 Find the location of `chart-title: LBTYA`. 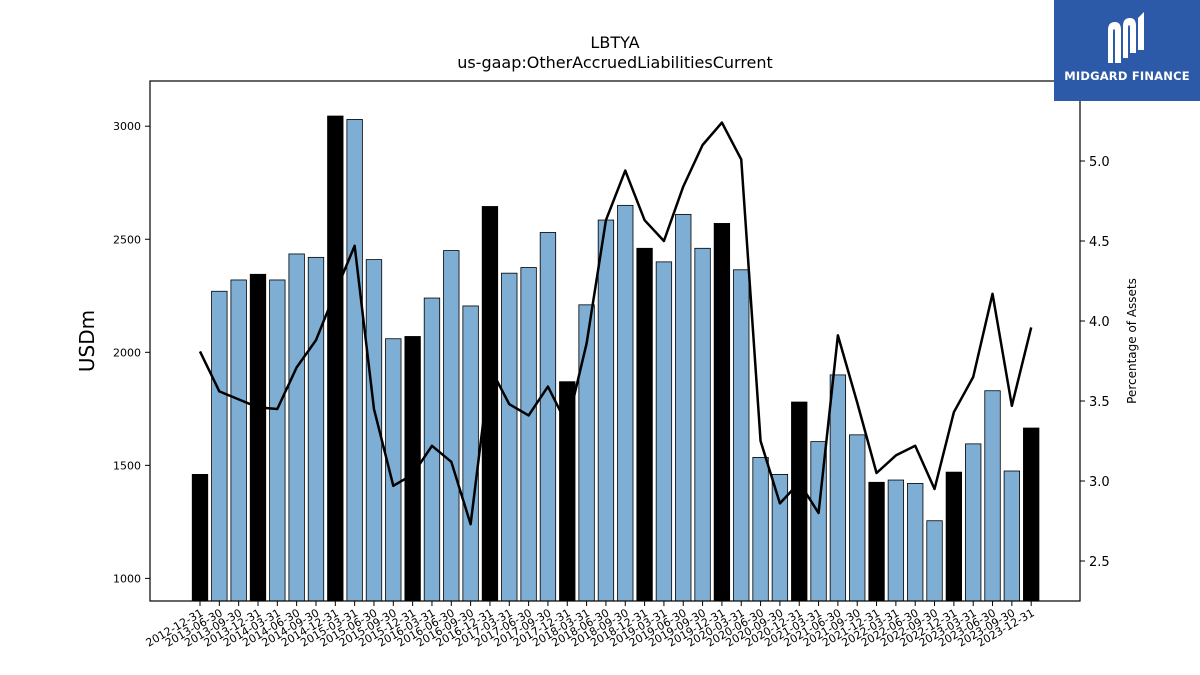

chart-title: LBTYA is located at coordinates (614, 42).